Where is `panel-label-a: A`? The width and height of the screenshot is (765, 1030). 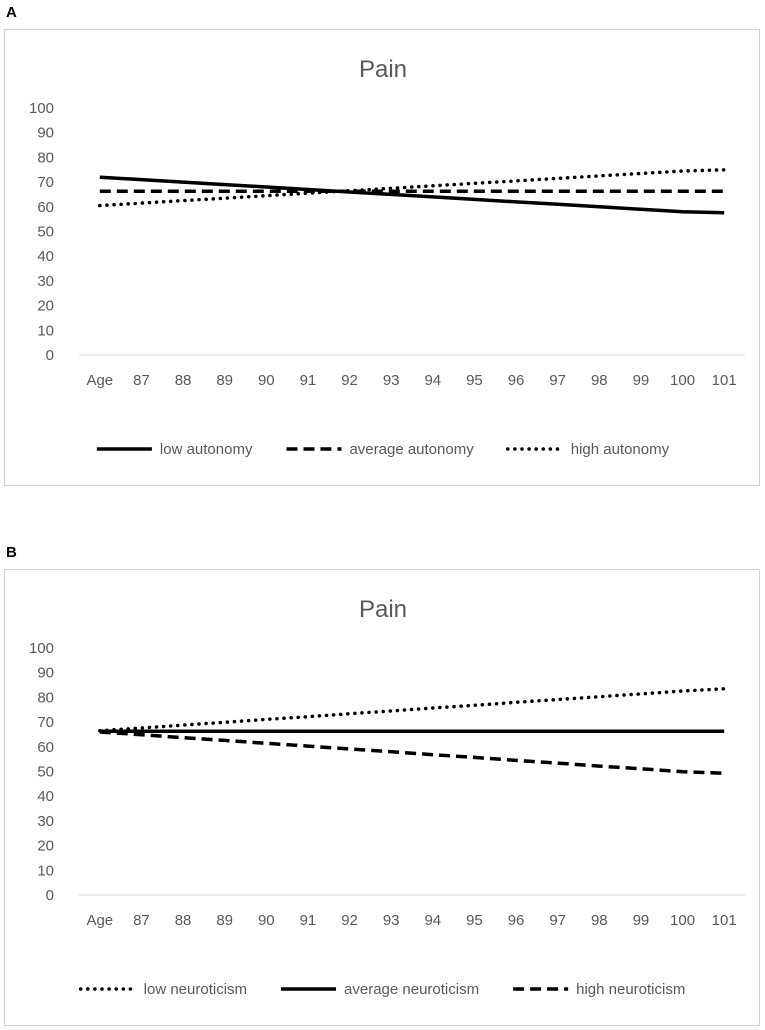 panel-label-a: A is located at coordinates (11, 12).